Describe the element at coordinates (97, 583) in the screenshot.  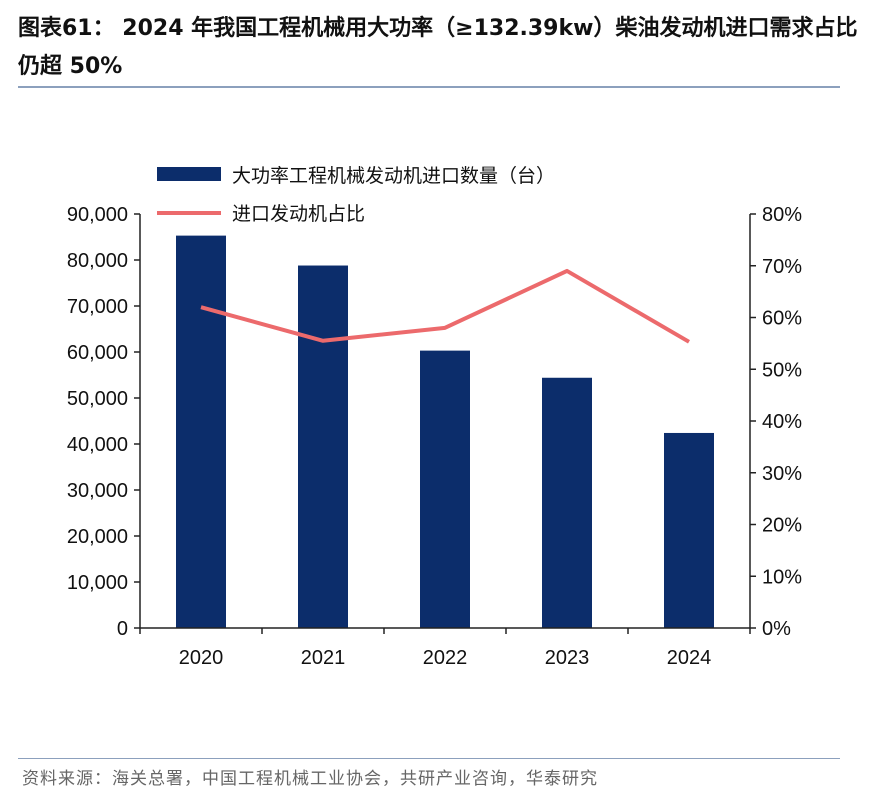
I see `y-left-tick-label: 10,000` at that location.